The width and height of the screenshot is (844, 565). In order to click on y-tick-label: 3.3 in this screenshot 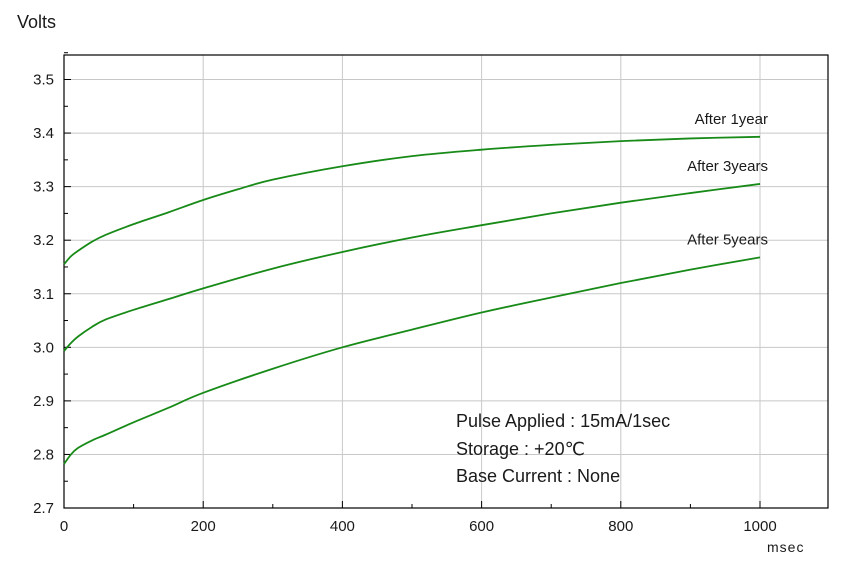, I will do `click(43, 187)`.